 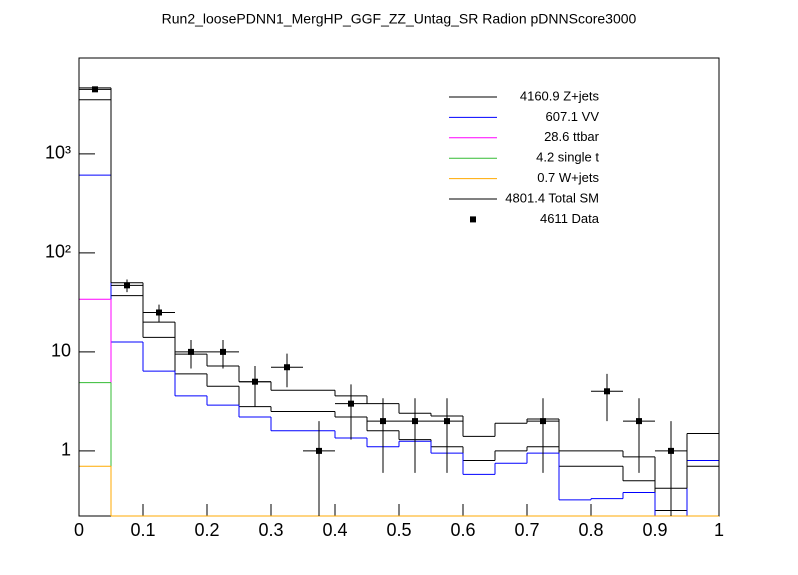 What do you see at coordinates (79, 530) in the screenshot?
I see `x-tick-label: 0` at bounding box center [79, 530].